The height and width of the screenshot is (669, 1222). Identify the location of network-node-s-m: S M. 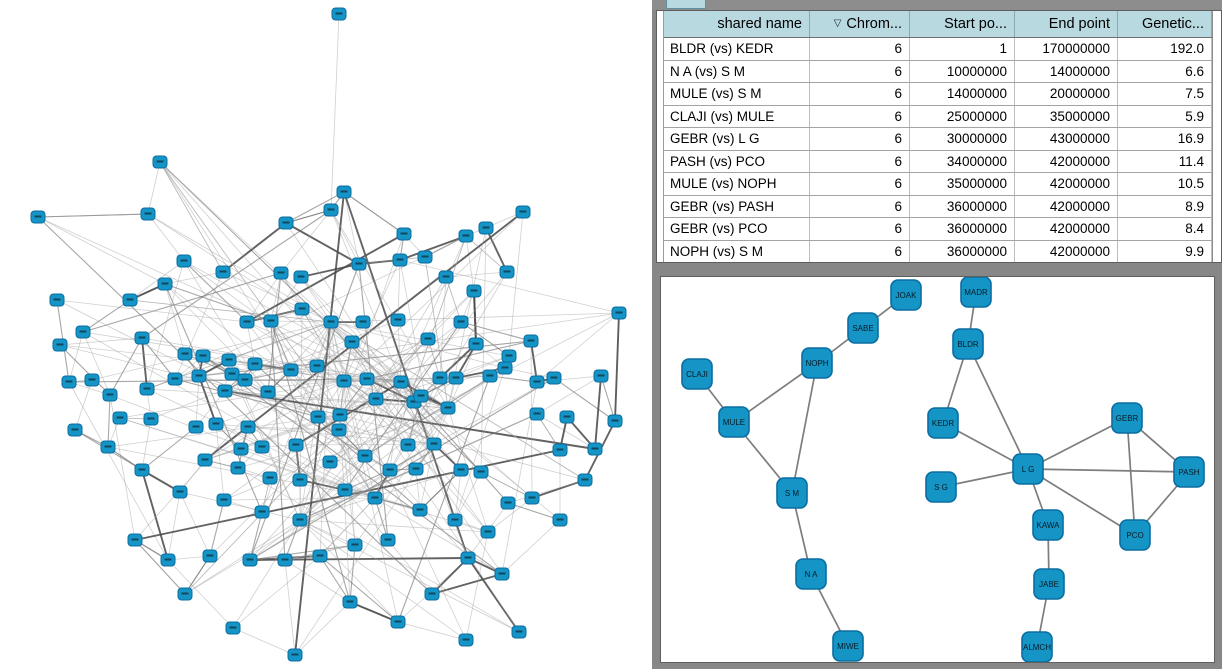
(792, 493).